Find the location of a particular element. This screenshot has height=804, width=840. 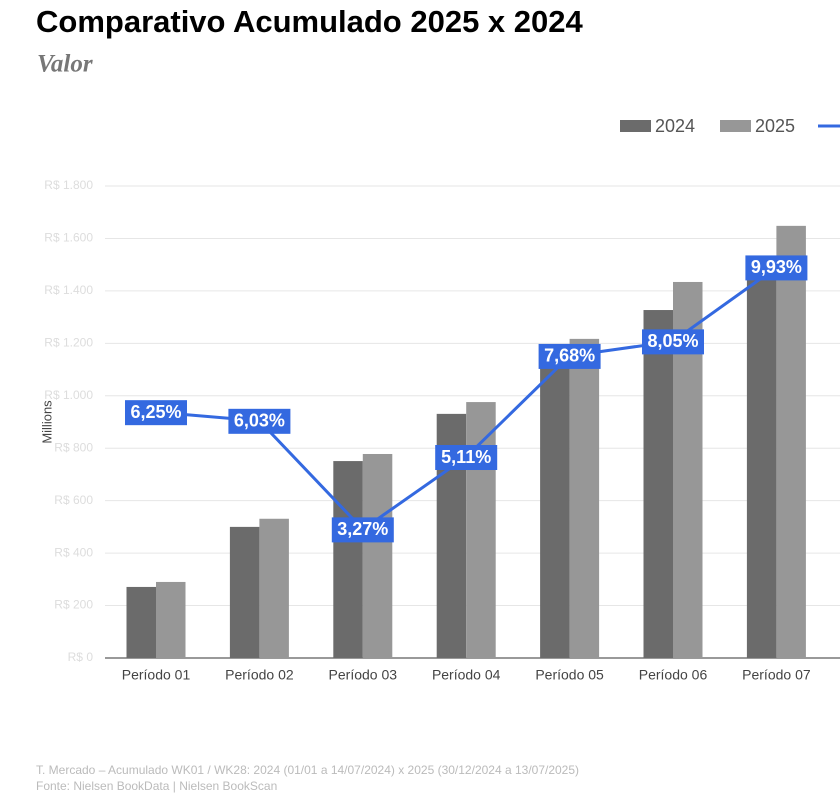

data-label: 5,11% is located at coordinates (466, 457).